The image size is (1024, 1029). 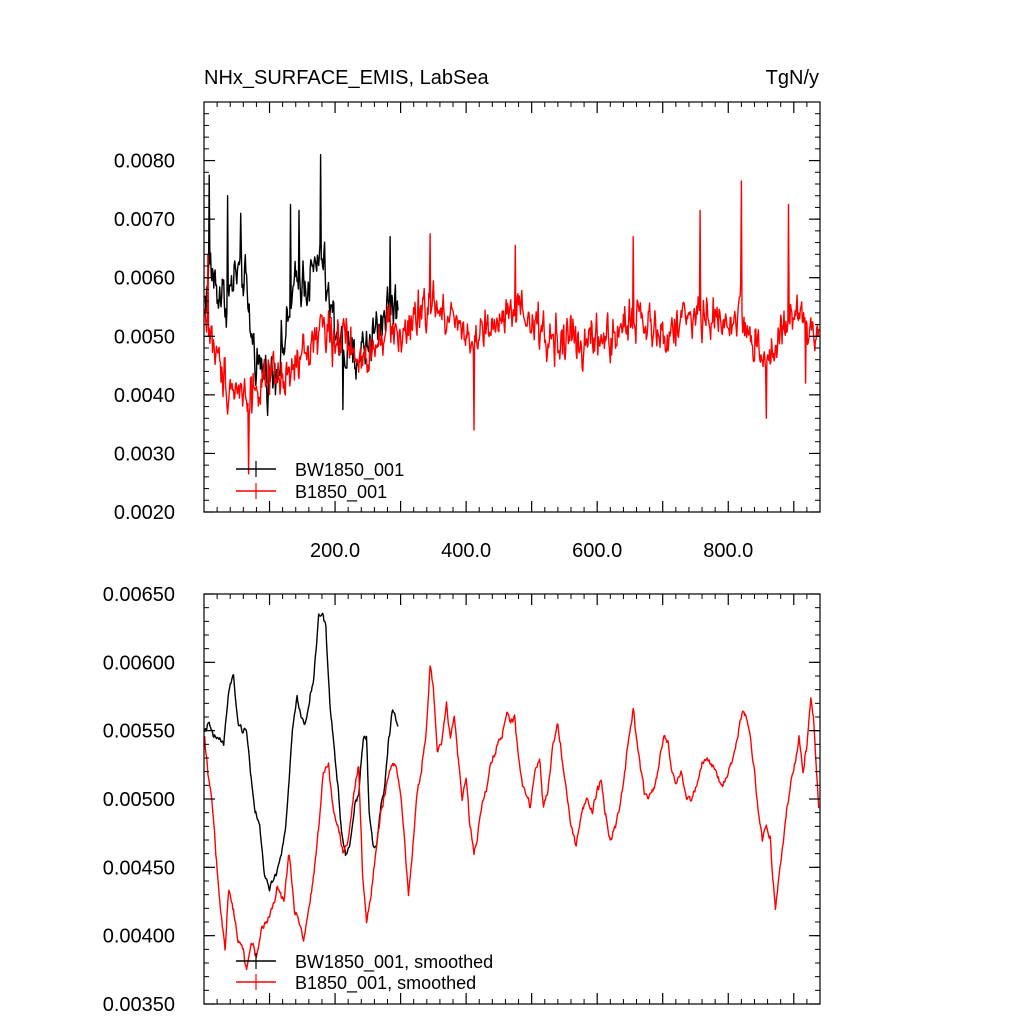 I want to click on y-tick-label: 0.0070, so click(x=144, y=220).